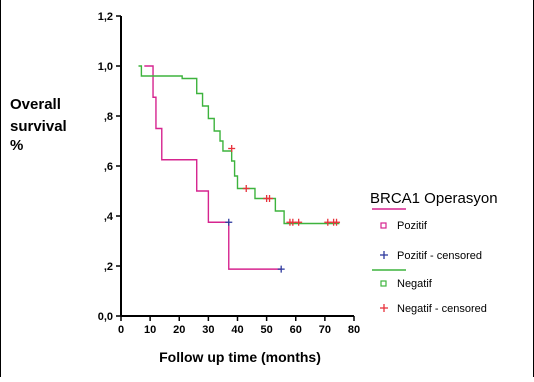  I want to click on legend-marker-negatif-censored, so click(384, 308).